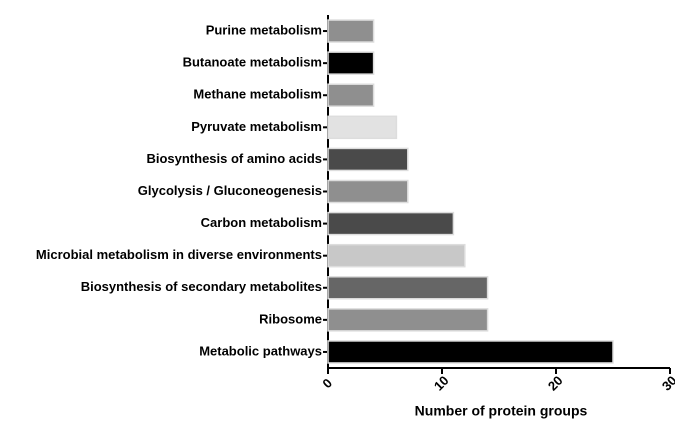 This screenshot has height=421, width=675. Describe the element at coordinates (501, 411) in the screenshot. I see `x-axis-title: Number of protein groups` at that location.